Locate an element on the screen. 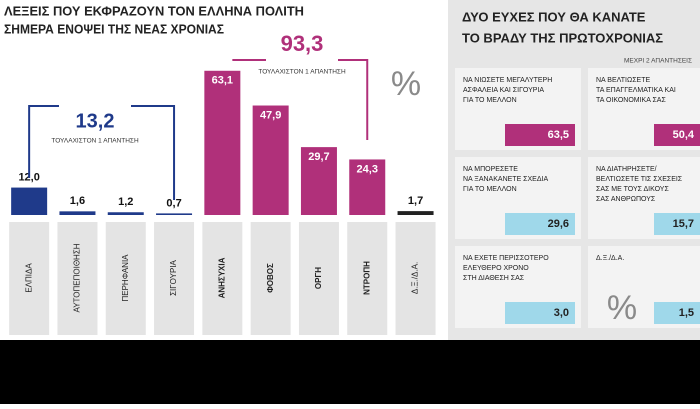 This screenshot has height=409, width=700. value-label: 15,7 is located at coordinates (683, 224).